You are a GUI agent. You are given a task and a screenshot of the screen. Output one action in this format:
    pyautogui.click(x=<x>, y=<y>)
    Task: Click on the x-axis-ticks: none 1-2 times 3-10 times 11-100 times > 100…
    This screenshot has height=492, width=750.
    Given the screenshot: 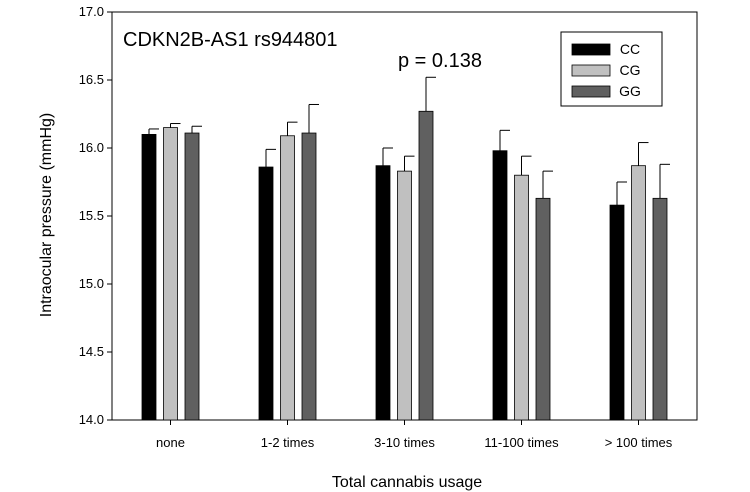 What is the action you would take?
    pyautogui.click(x=414, y=435)
    